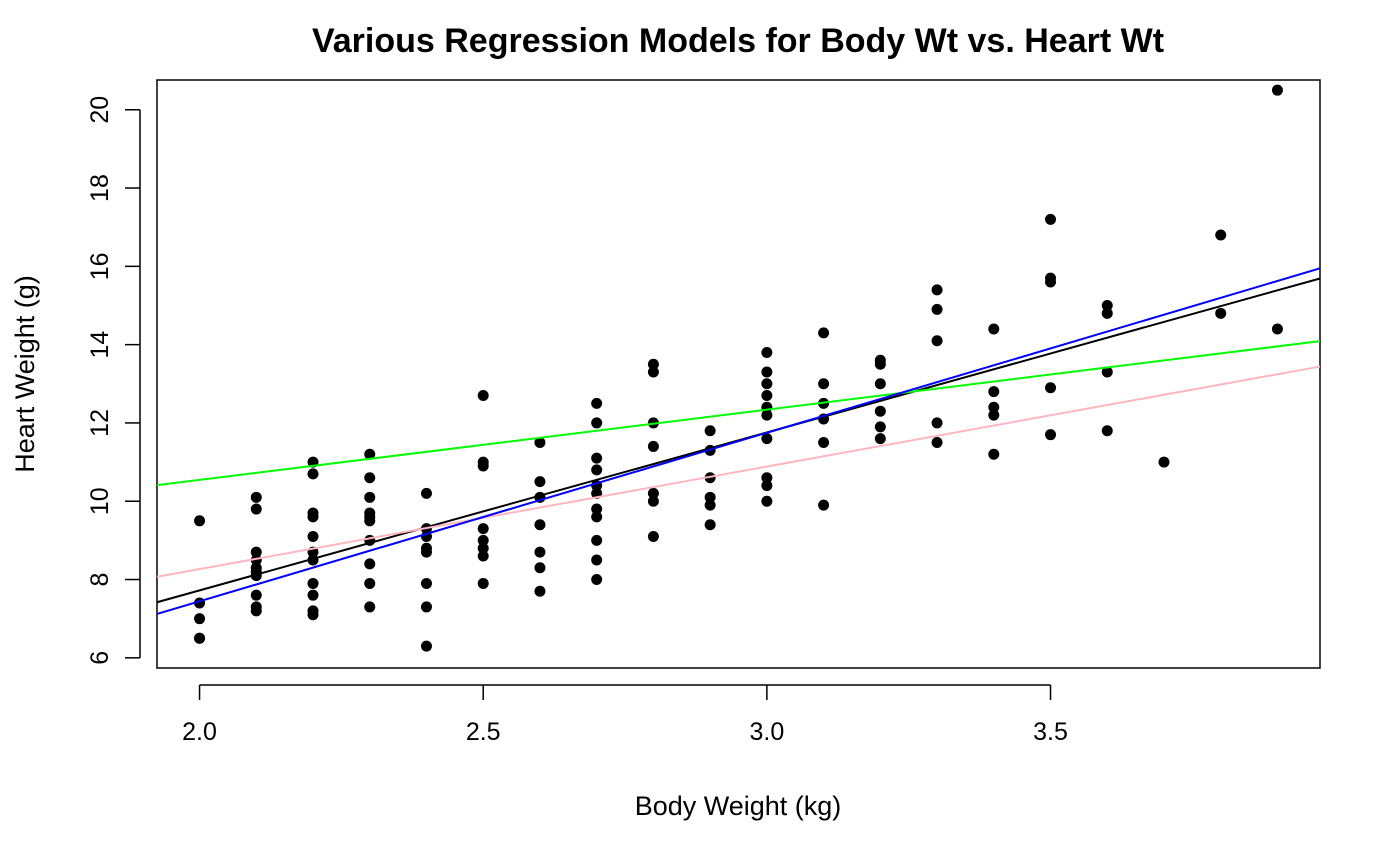  What do you see at coordinates (625, 715) in the screenshot?
I see `x-axis: 2.0 2.5 3.0 3.5` at bounding box center [625, 715].